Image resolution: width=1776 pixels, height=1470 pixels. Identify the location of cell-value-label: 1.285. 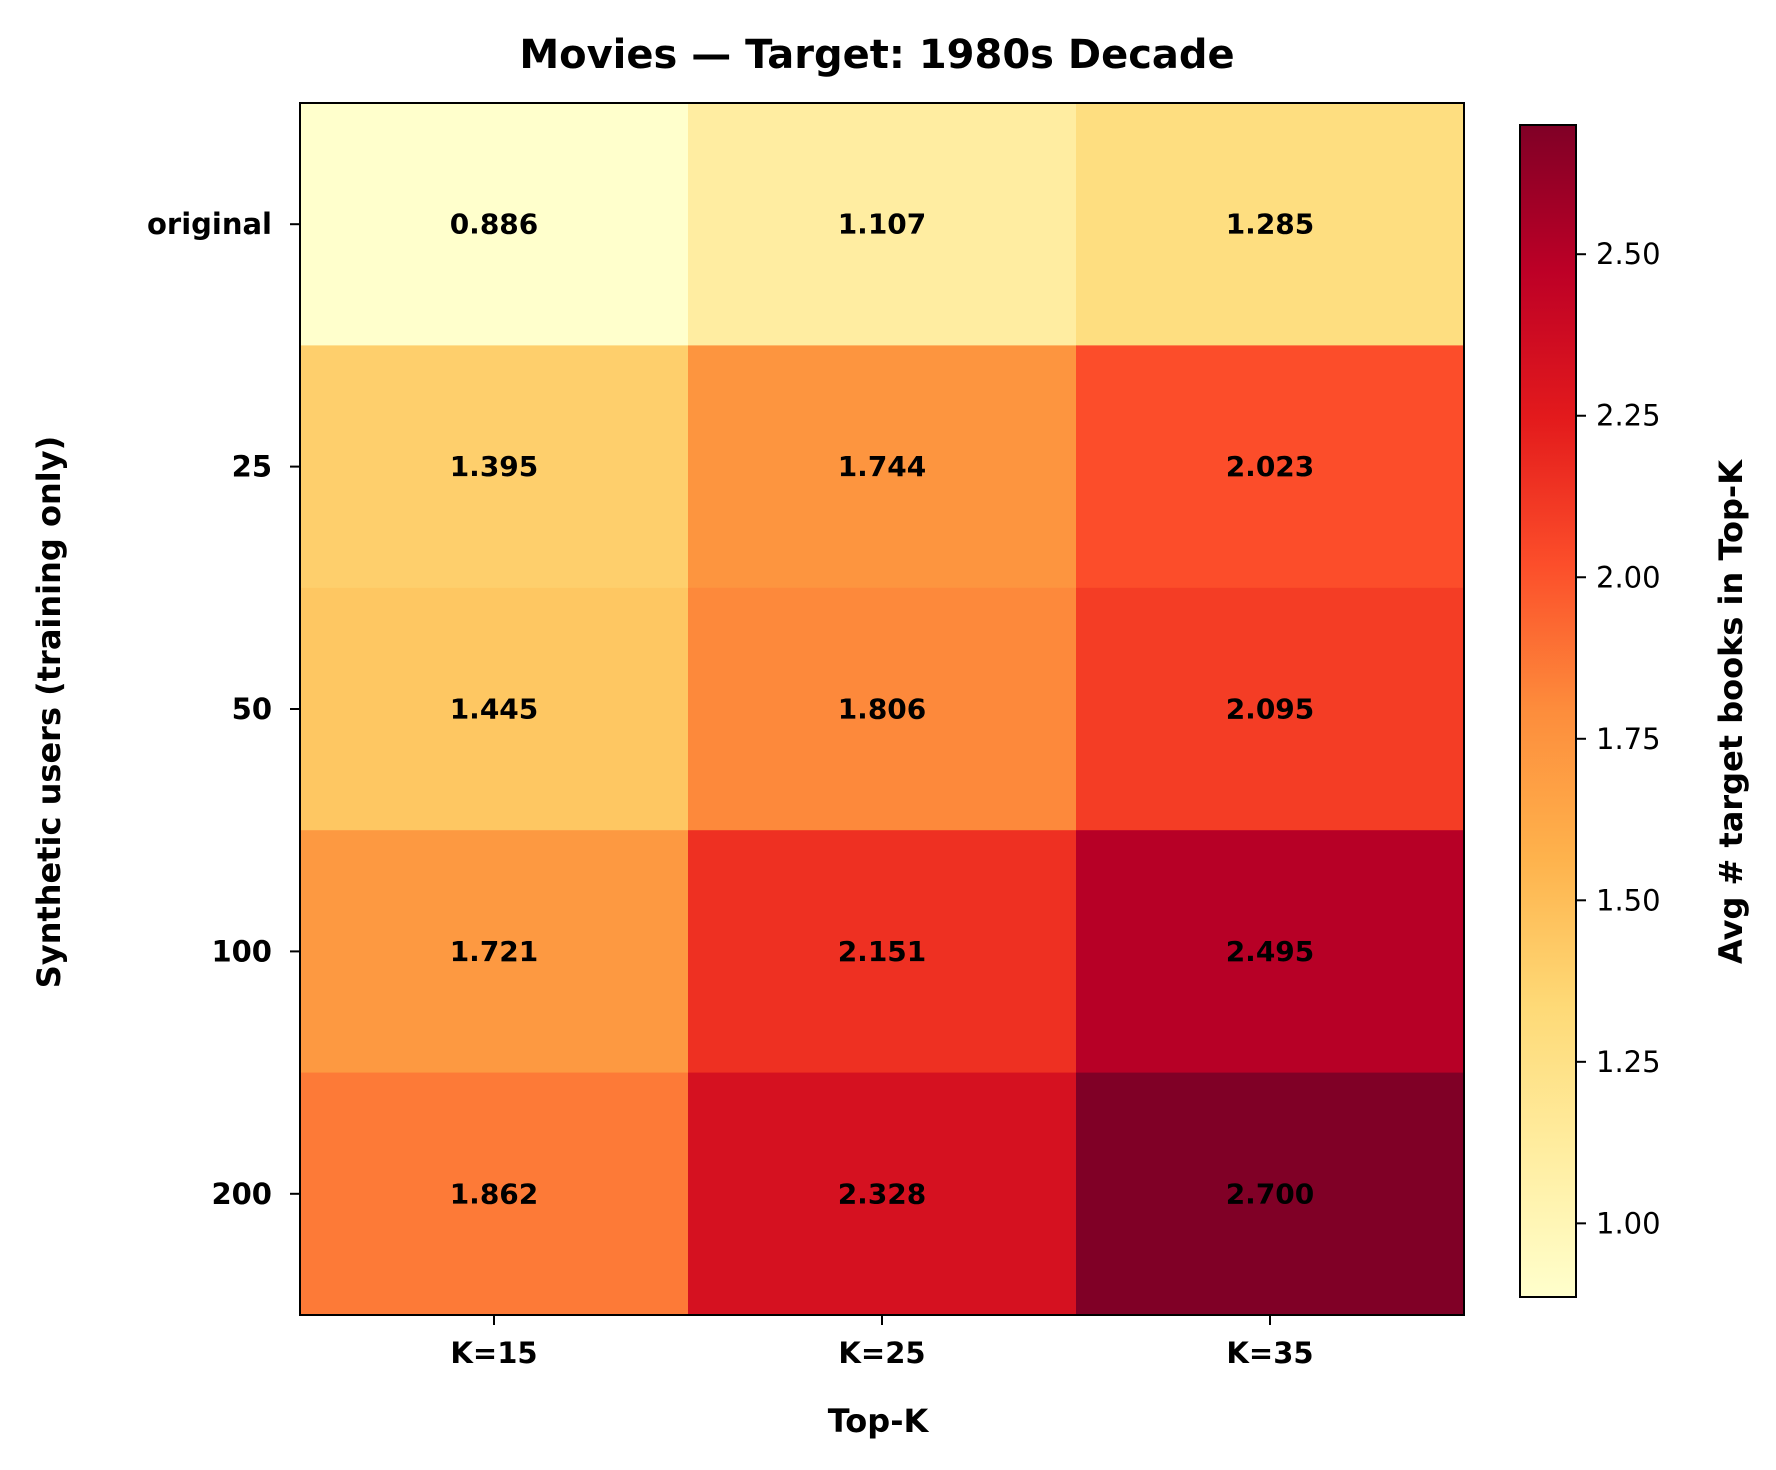
(1270, 224).